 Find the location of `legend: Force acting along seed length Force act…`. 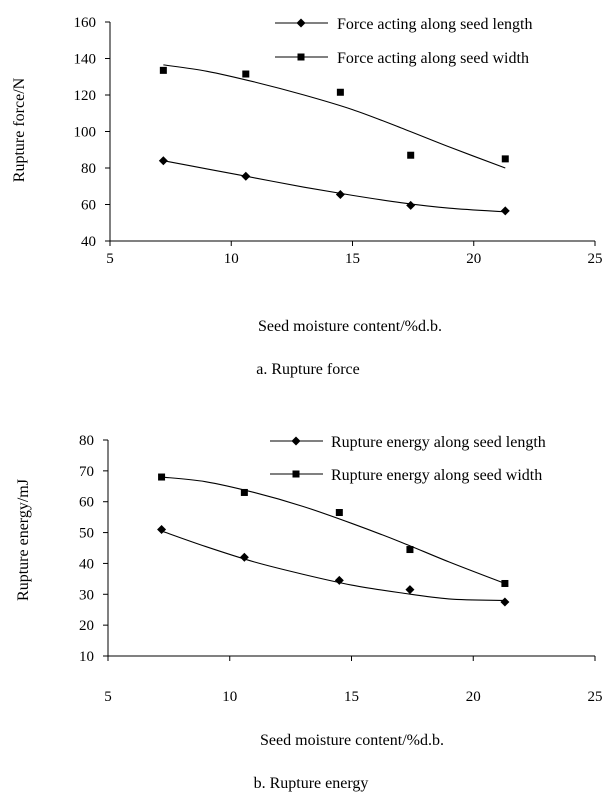

legend: Force acting along seed length Force act… is located at coordinates (404, 41).